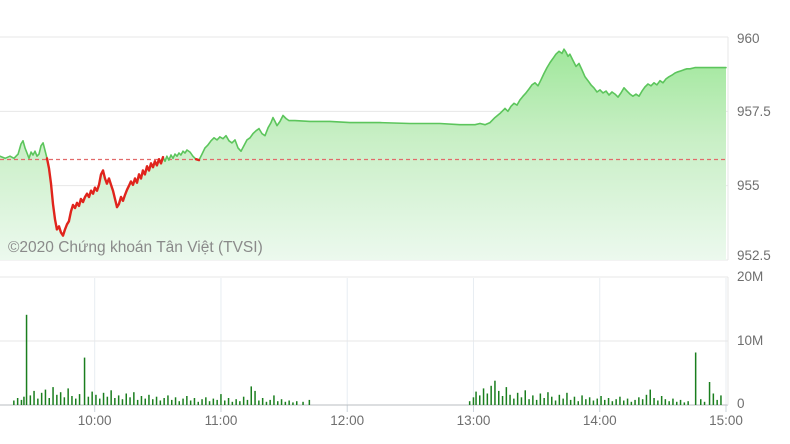 Image resolution: width=790 pixels, height=444 pixels. Describe the element at coordinates (741, 403) in the screenshot. I see `volume-axis-label: 0` at that location.